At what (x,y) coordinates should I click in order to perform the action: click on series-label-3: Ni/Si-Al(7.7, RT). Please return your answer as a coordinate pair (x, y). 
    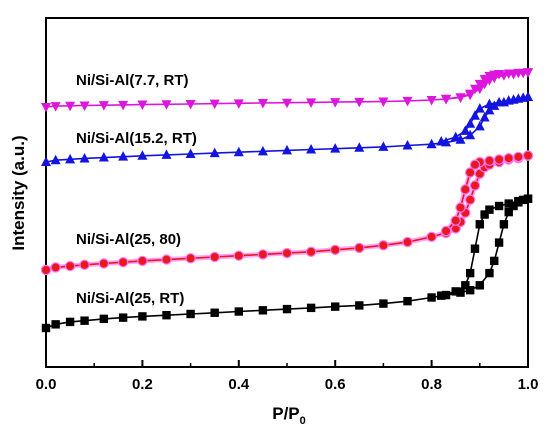
    Looking at the image, I should click on (132, 80).